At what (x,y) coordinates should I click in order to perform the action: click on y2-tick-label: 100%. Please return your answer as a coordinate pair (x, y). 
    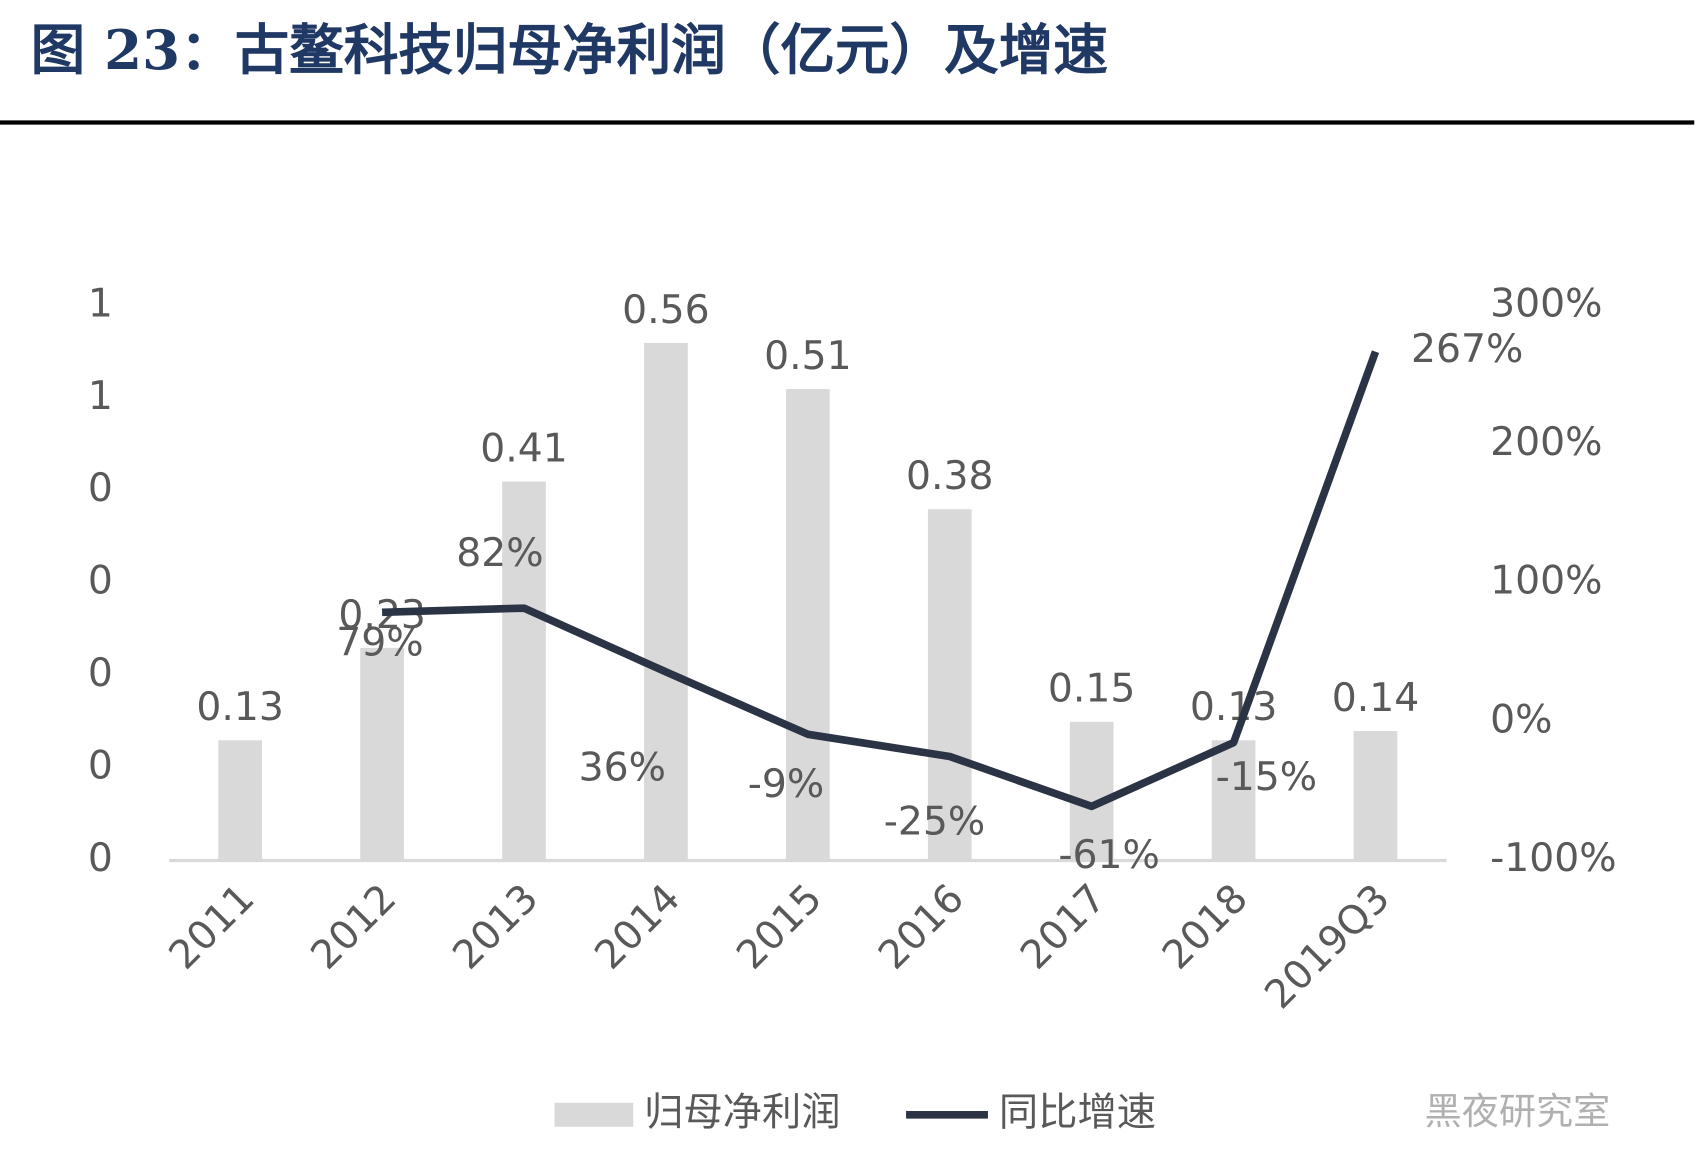
    Looking at the image, I should click on (1546, 581).